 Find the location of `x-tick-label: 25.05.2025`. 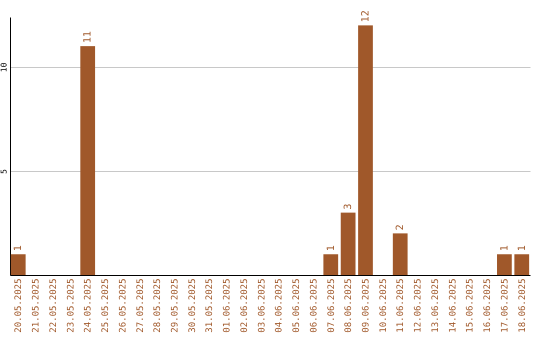

x-tick-label: 25.05.2025 is located at coordinates (106, 305).